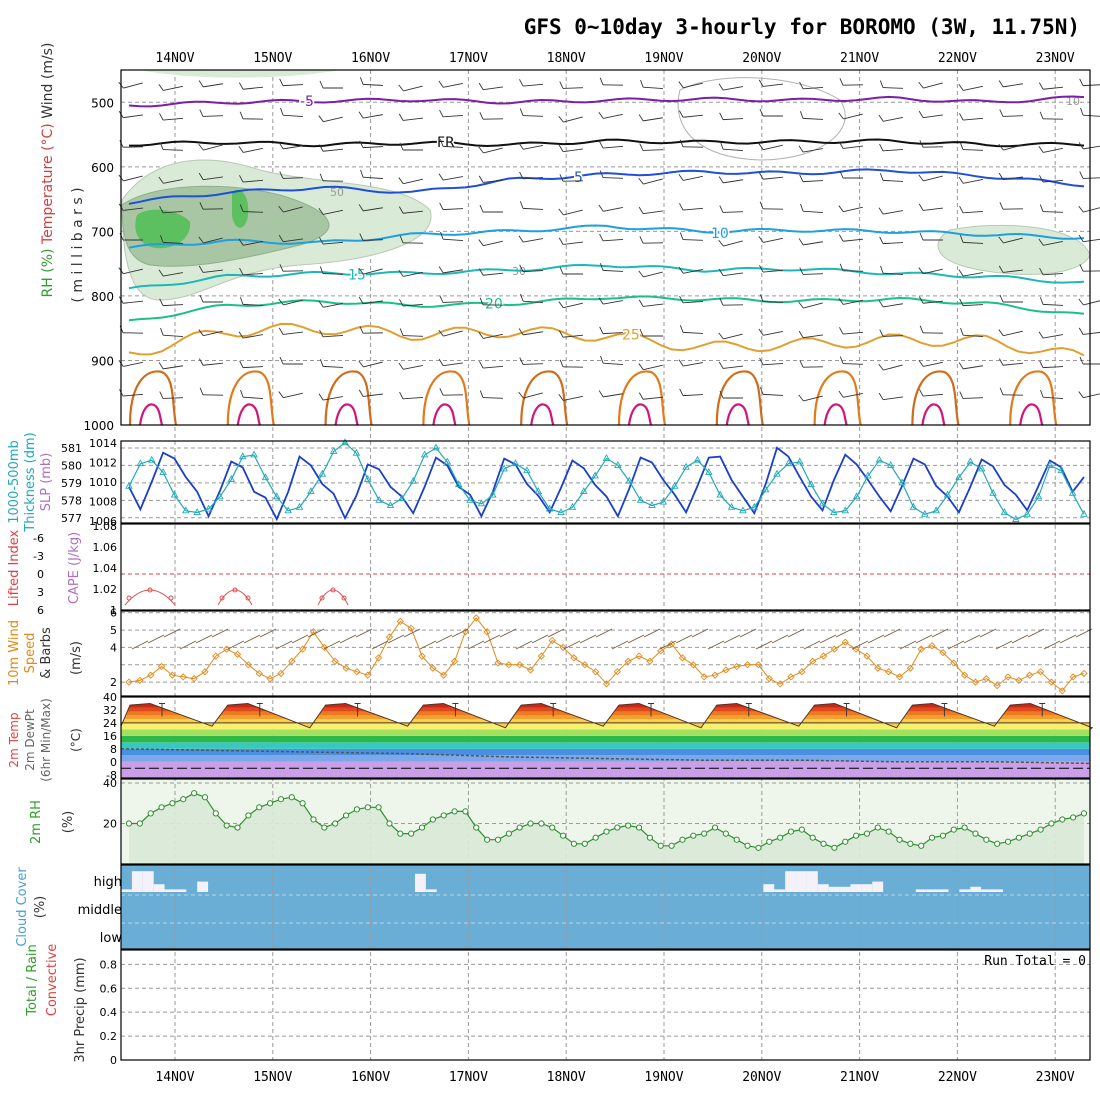  Describe the element at coordinates (431, 890) in the screenshot. I see `cloud-high-bar` at that location.